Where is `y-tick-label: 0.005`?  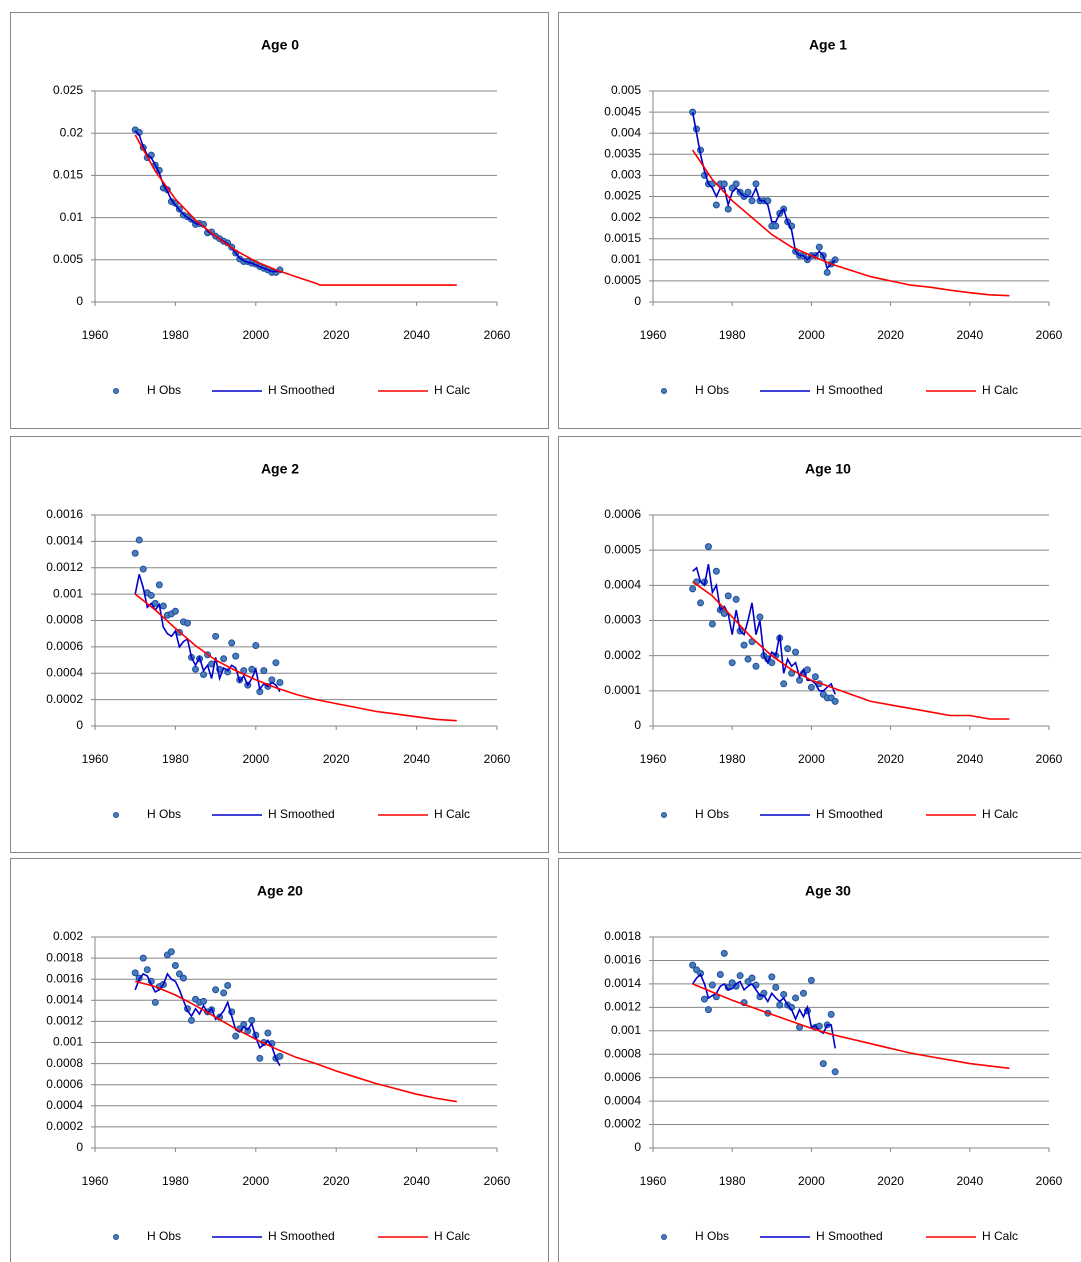
y-tick-label: 0.005 is located at coordinates (626, 90).